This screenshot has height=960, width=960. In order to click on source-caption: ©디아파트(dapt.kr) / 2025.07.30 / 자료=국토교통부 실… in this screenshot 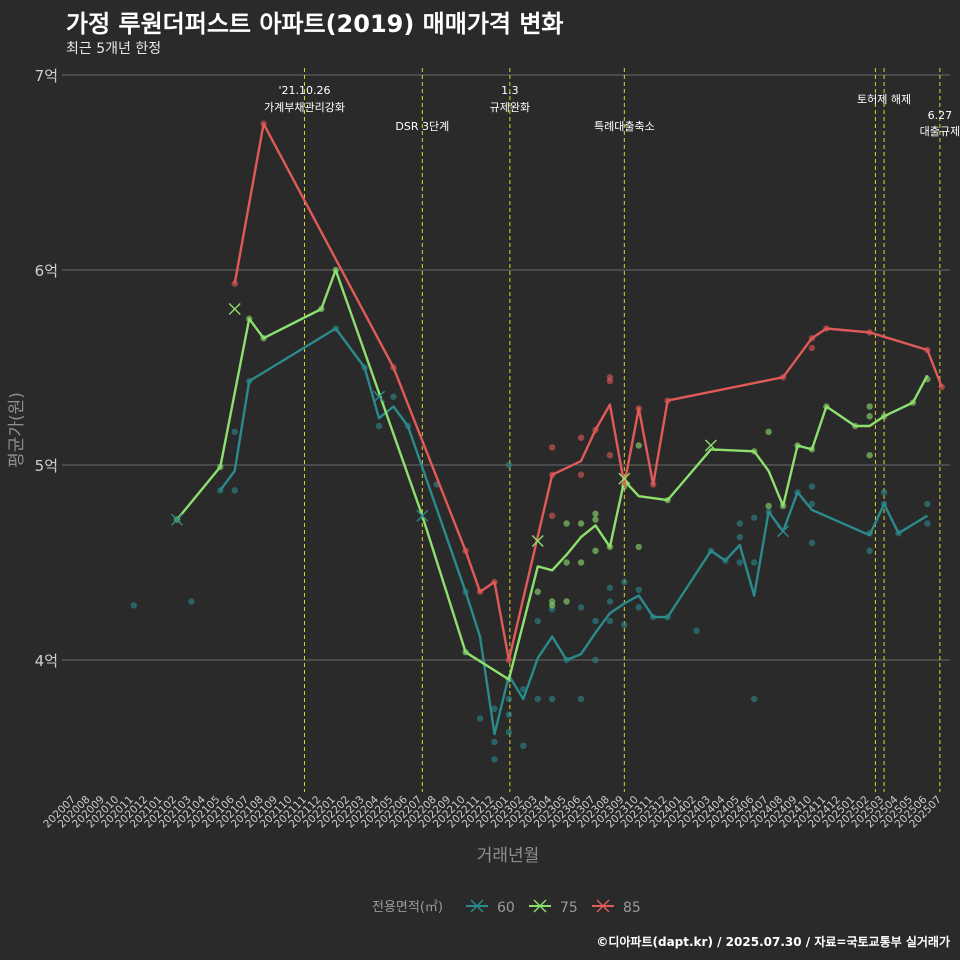, I will do `click(773, 942)`.